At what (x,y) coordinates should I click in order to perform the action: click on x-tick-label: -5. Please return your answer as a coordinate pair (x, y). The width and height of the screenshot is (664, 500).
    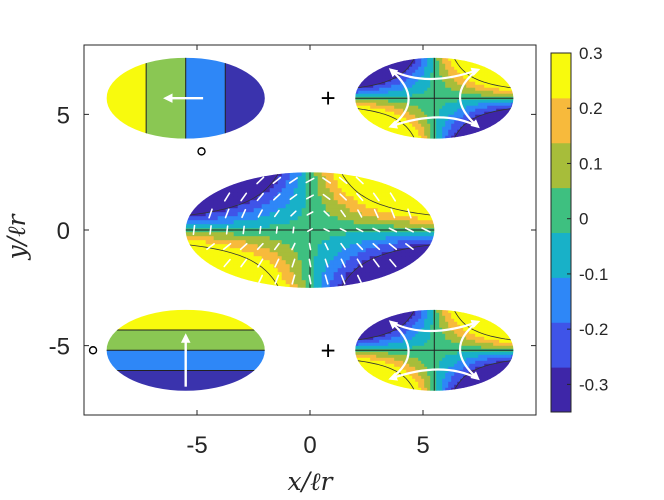
    Looking at the image, I should click on (196, 445).